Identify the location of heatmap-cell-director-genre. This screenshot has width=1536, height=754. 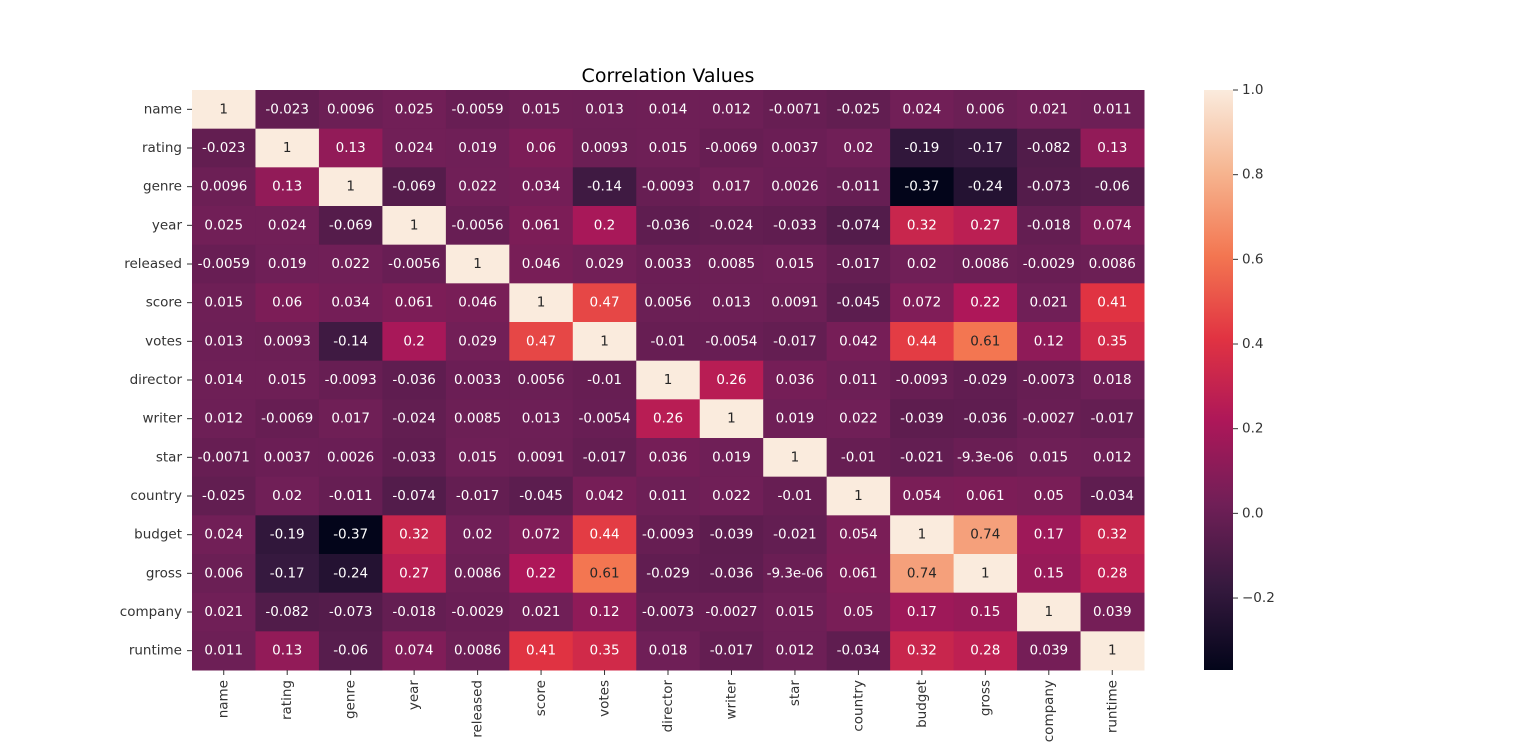
(350, 380).